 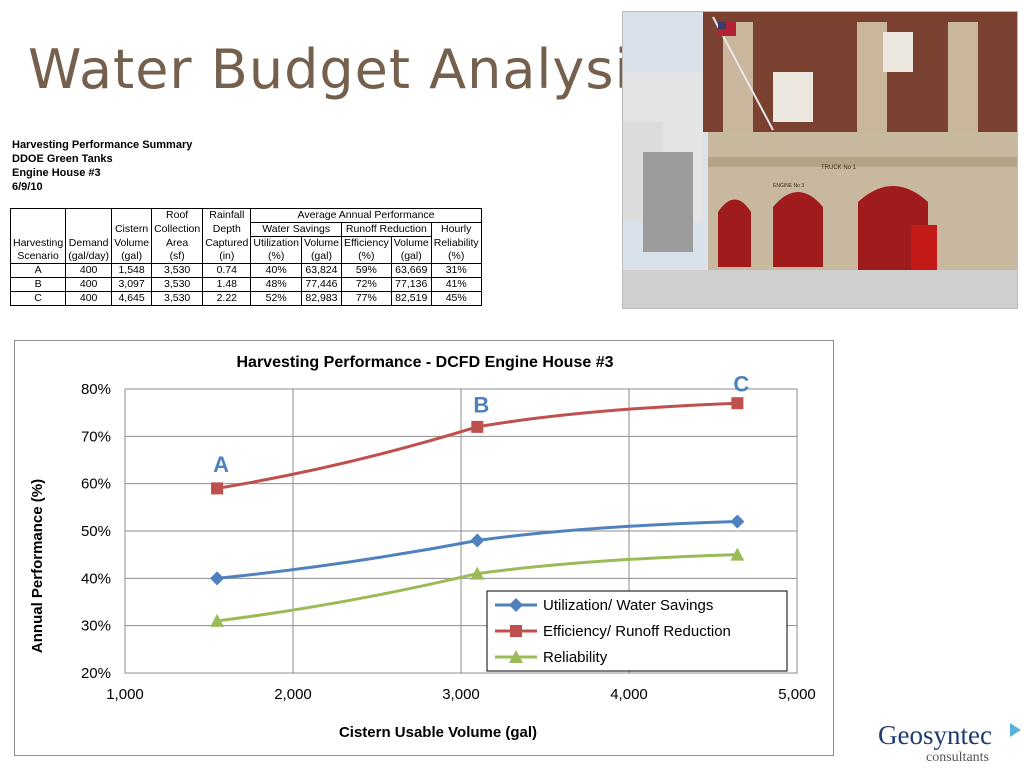 What do you see at coordinates (839, 168) in the screenshot?
I see `truck-sign: TRUCK No 1` at bounding box center [839, 168].